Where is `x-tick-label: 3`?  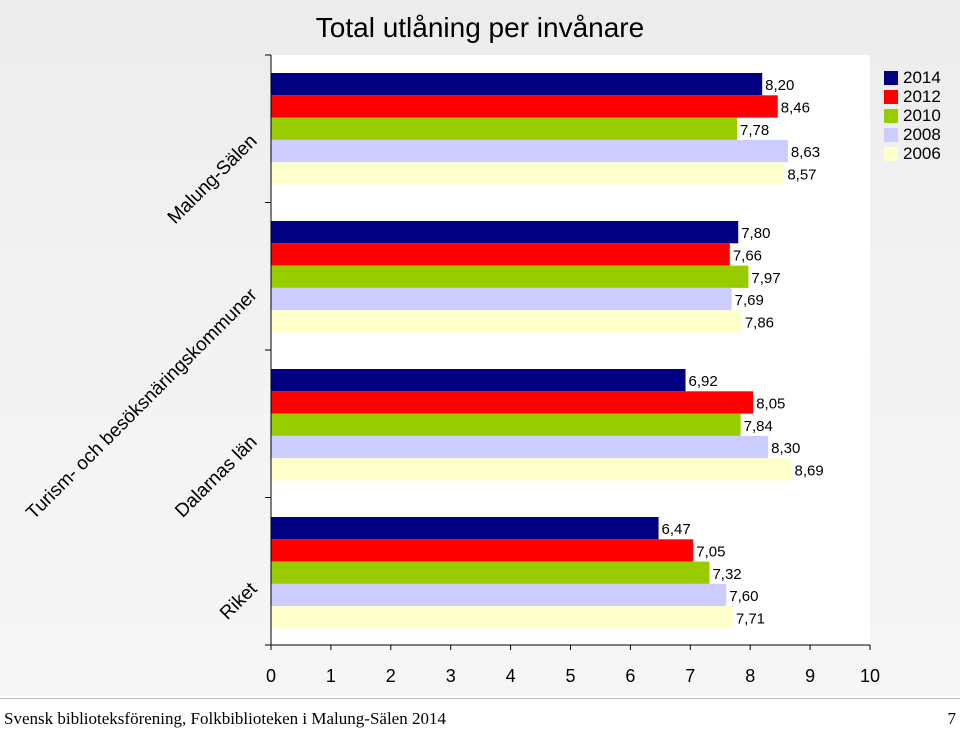 x-tick-label: 3 is located at coordinates (451, 676).